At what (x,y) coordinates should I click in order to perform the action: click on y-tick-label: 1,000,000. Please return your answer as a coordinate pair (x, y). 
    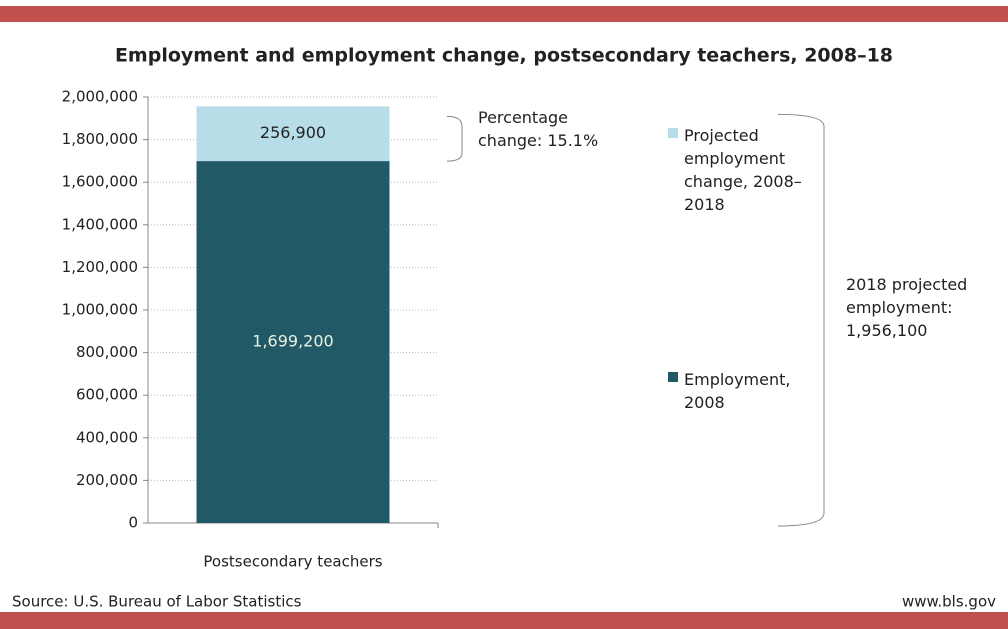
    Looking at the image, I should click on (100, 310).